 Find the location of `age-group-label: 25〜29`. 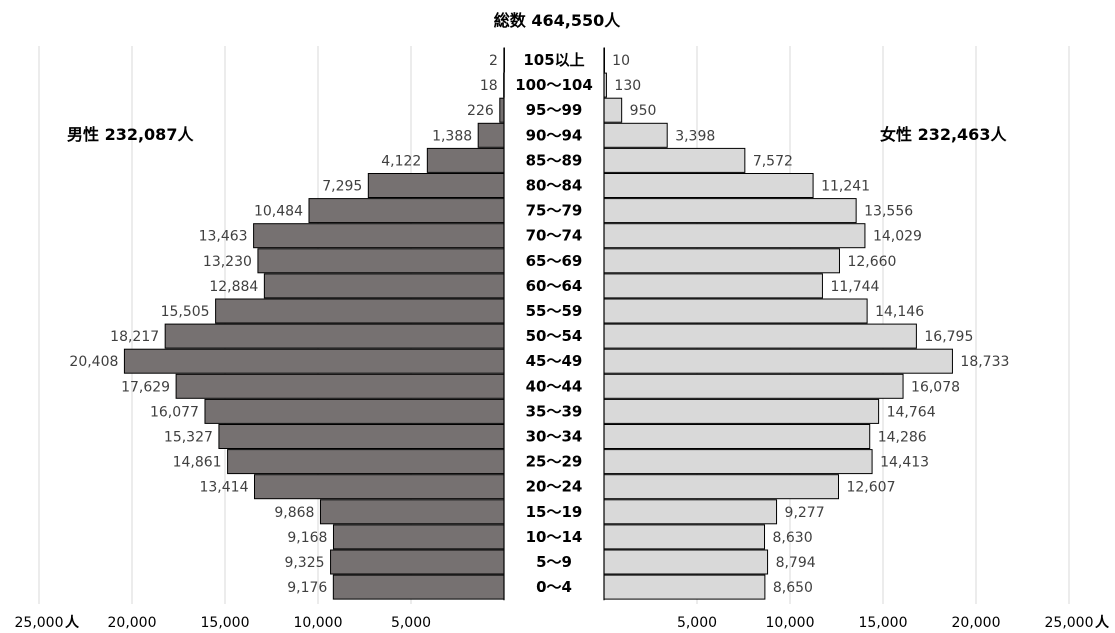

age-group-label: 25〜29 is located at coordinates (554, 462).